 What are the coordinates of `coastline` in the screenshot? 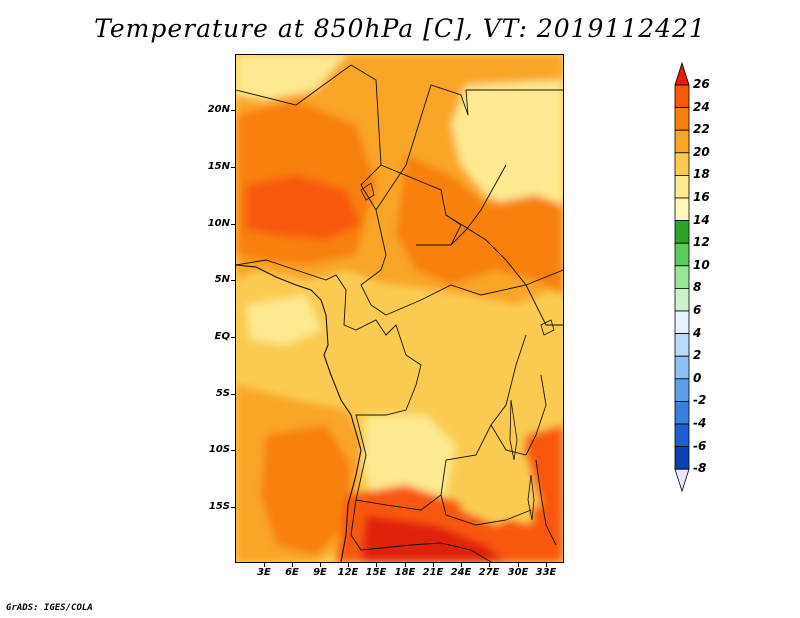 It's located at (299, 413).